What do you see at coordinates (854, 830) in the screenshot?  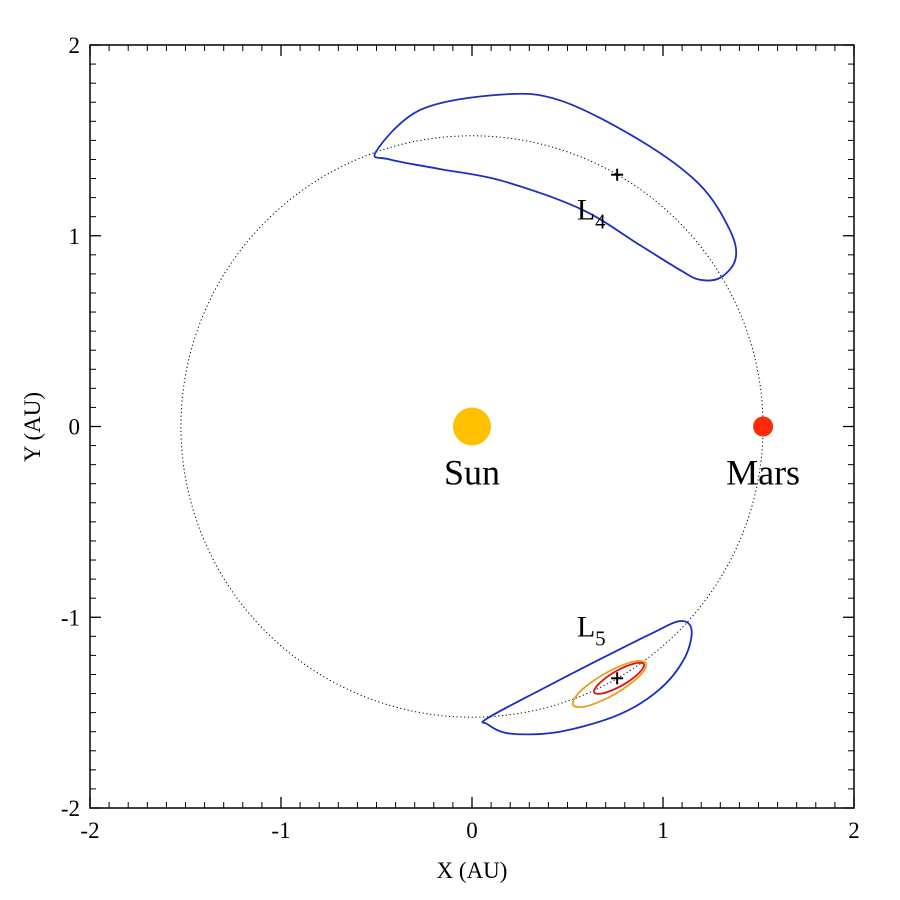 I see `x-tick-label: 2` at bounding box center [854, 830].